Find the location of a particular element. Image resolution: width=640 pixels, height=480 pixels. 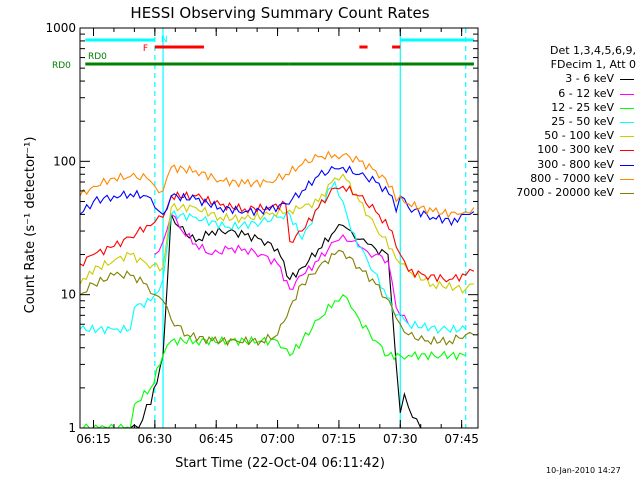

legend-item: 25 - 50 keV is located at coordinates (558, 122).